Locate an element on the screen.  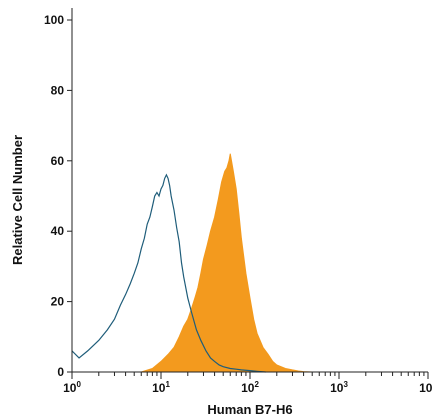
y-axis-title: Relative Cell Number is located at coordinates (17, 200).